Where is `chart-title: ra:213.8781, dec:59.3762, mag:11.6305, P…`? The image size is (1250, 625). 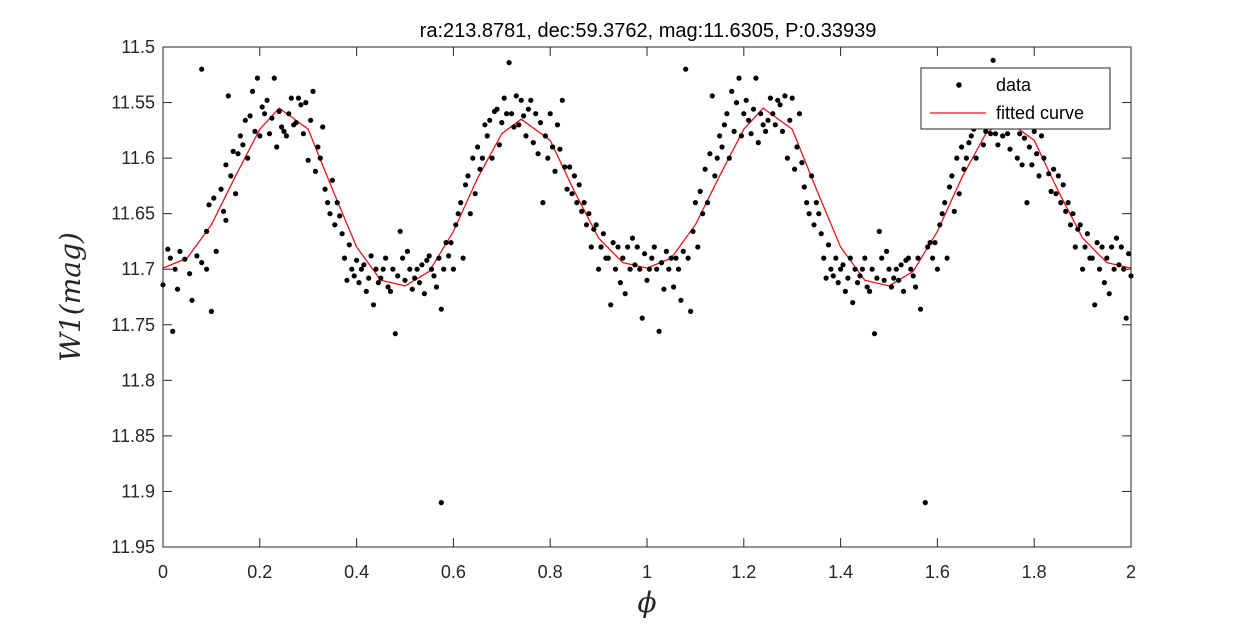
chart-title: ra:213.8781, dec:59.3762, mag:11.6305, P… is located at coordinates (648, 31).